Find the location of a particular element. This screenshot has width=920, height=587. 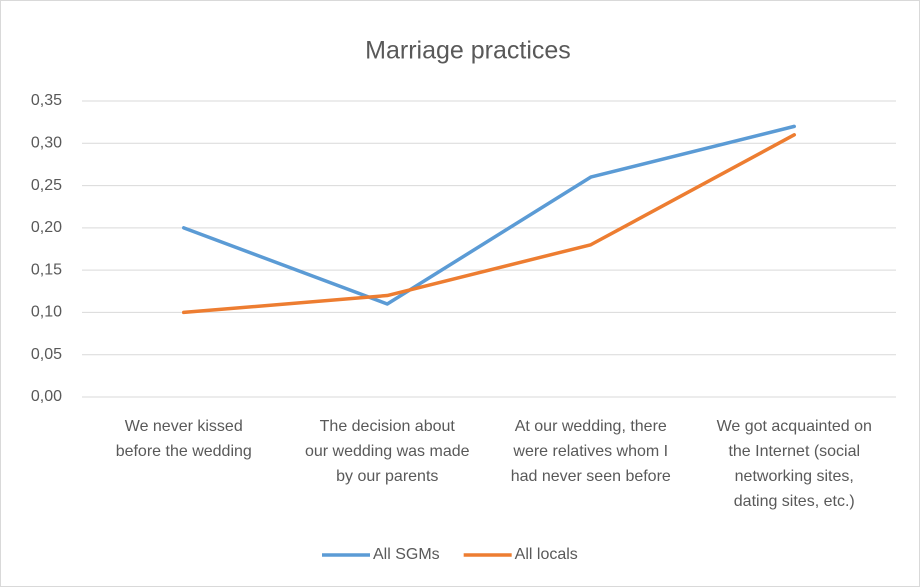

x-tick-line: networking sites, is located at coordinates (794, 476).